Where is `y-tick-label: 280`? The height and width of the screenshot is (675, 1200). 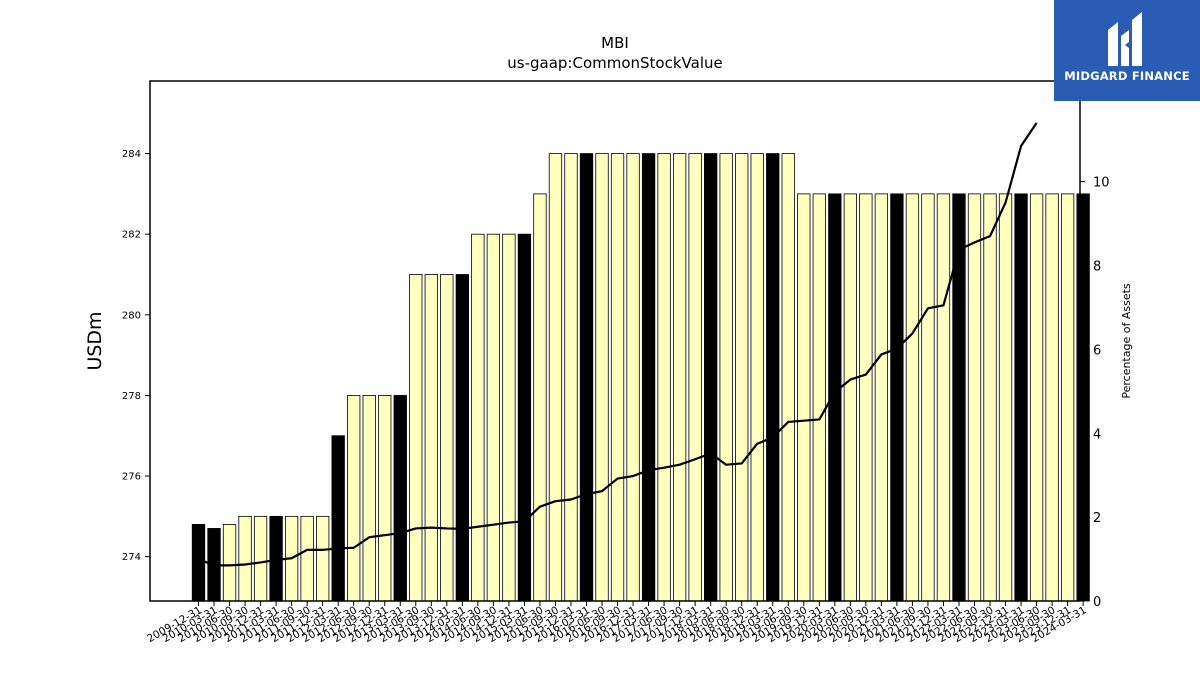 y-tick-label: 280 is located at coordinates (131, 315).